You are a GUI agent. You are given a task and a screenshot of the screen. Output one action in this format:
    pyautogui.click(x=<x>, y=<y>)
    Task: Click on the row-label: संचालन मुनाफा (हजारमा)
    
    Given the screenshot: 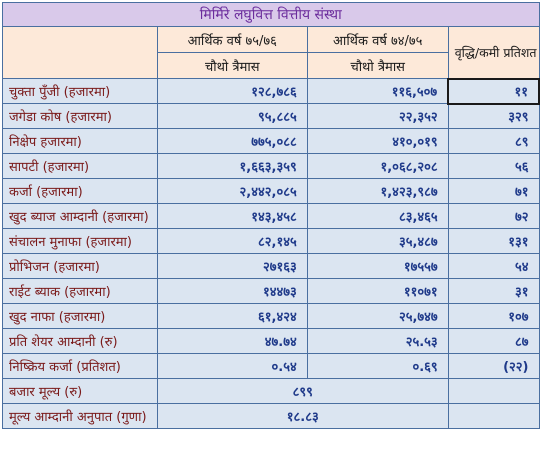 What is the action you would take?
    pyautogui.click(x=80, y=241)
    